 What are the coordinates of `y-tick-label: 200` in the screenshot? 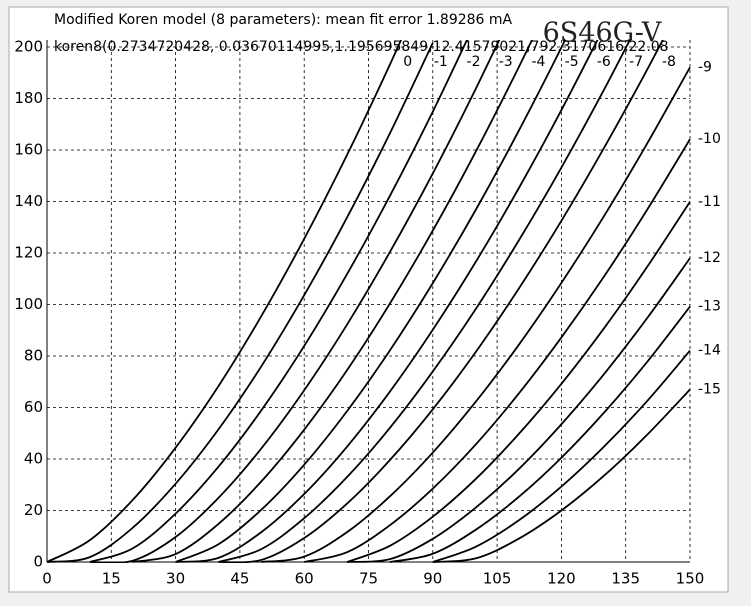 It's located at (28, 47).